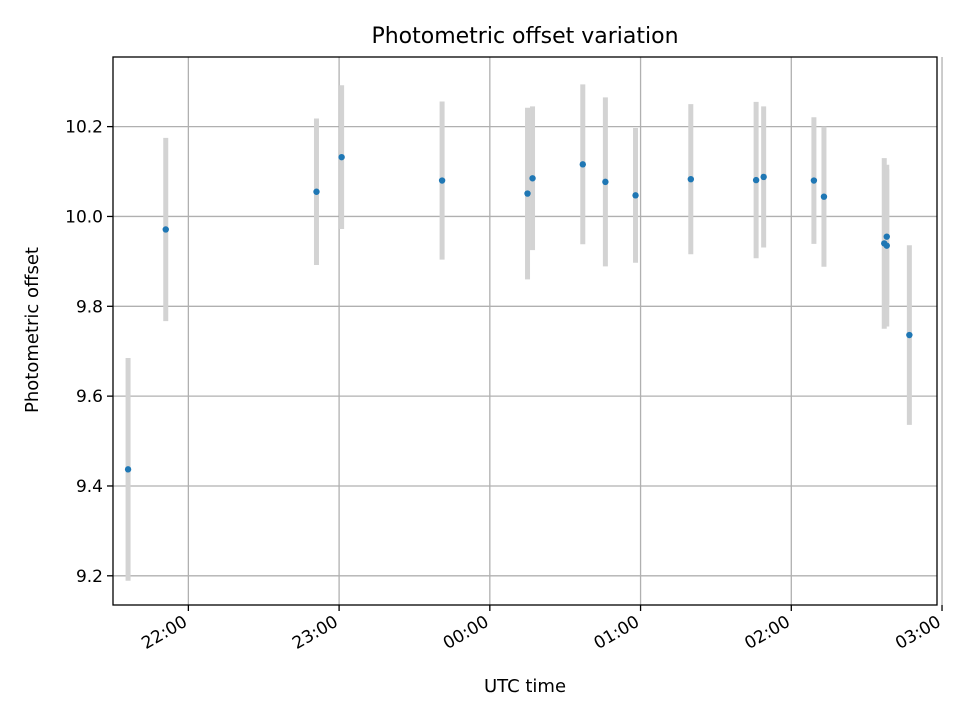 The width and height of the screenshot is (960, 720). I want to click on x-axis-label: UTC time, so click(525, 686).